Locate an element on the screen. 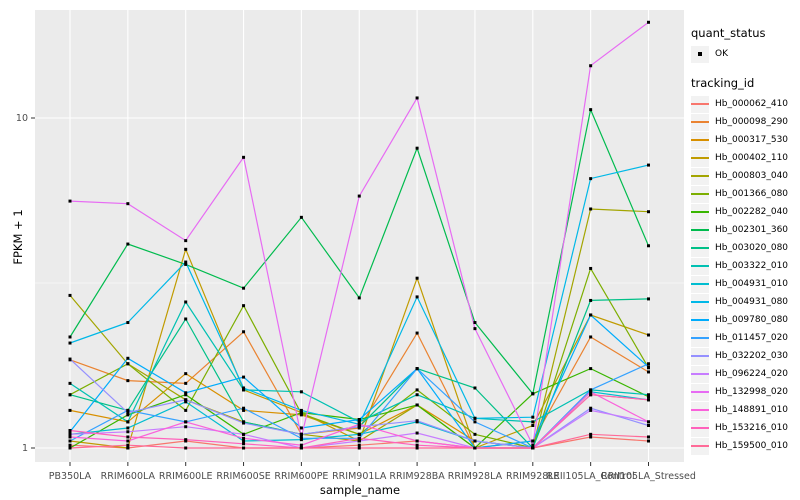  legend-item-label: Hb_132998_020 is located at coordinates (752, 392).